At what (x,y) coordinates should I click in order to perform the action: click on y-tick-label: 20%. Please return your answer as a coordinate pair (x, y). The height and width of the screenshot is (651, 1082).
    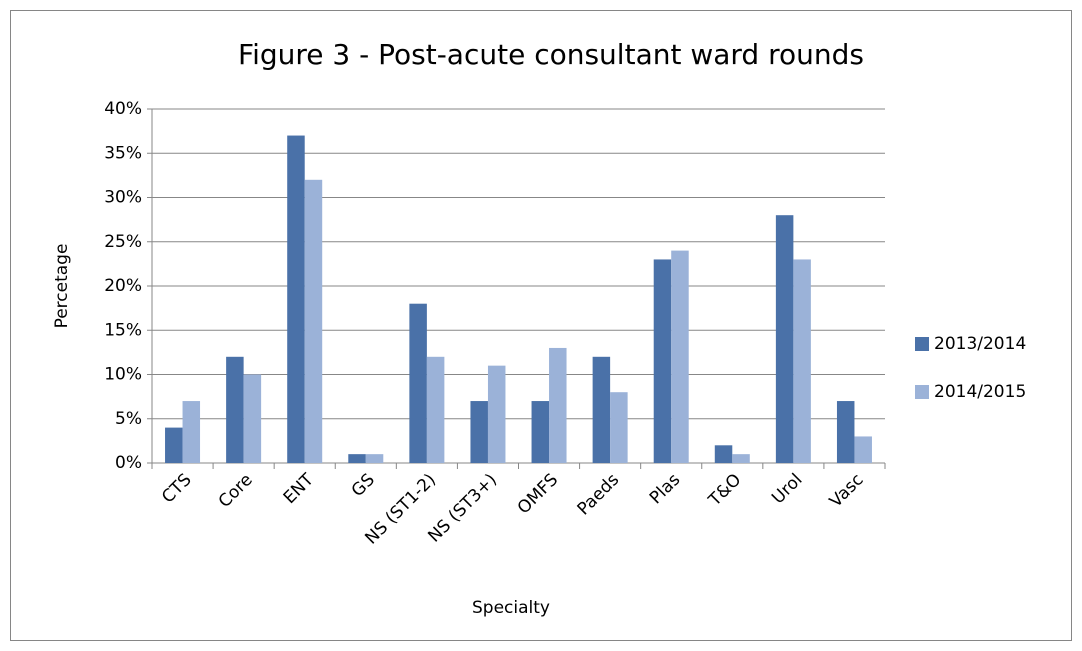
    Looking at the image, I should click on (123, 286).